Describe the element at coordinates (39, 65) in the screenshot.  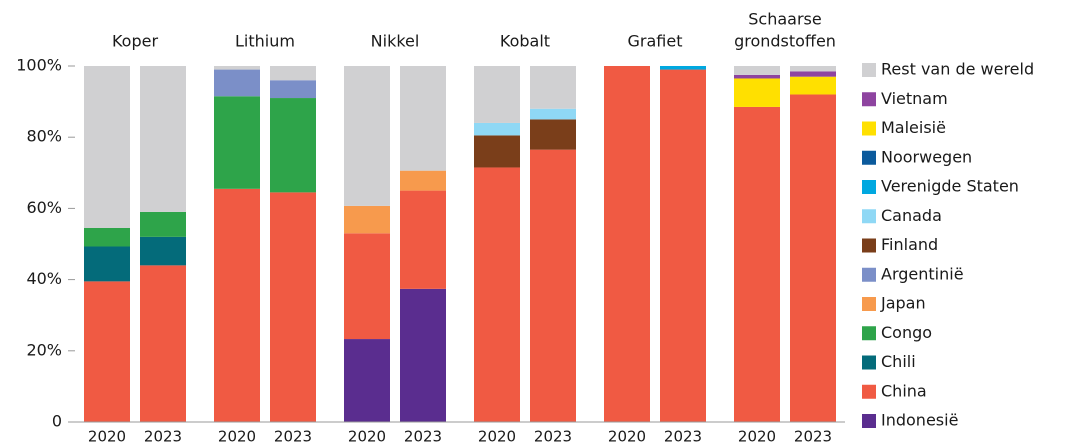
I see `y-tick-label: 100%` at that location.